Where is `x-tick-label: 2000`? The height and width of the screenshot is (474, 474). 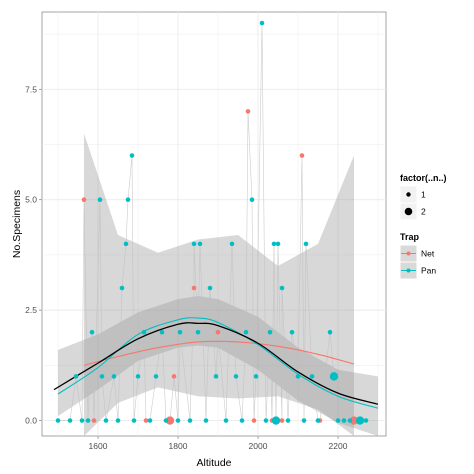 x-tick-label: 2000 is located at coordinates (258, 446).